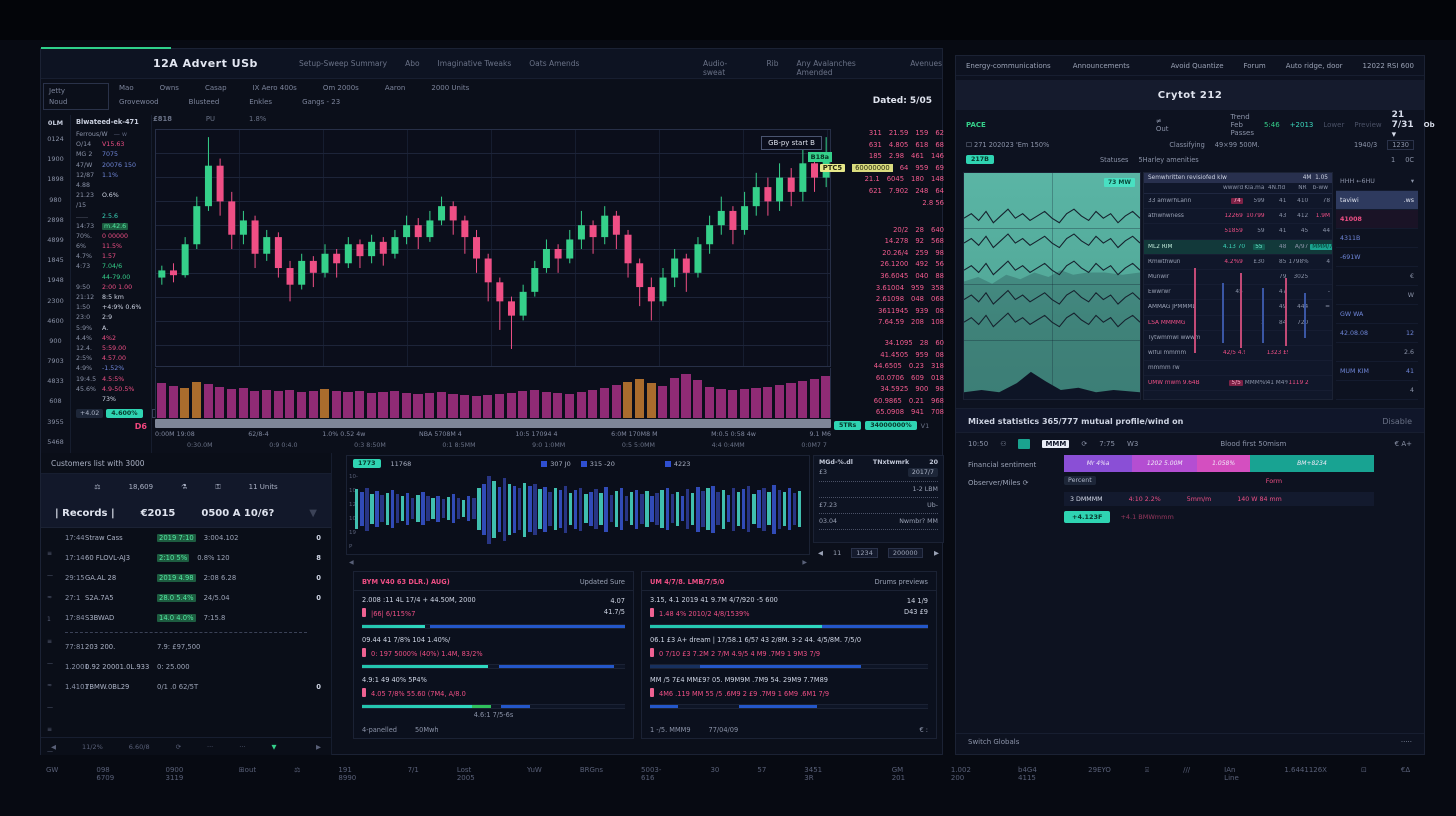 This screenshot has width=1456, height=816. I want to click on records-header: | Records |, so click(85, 513).